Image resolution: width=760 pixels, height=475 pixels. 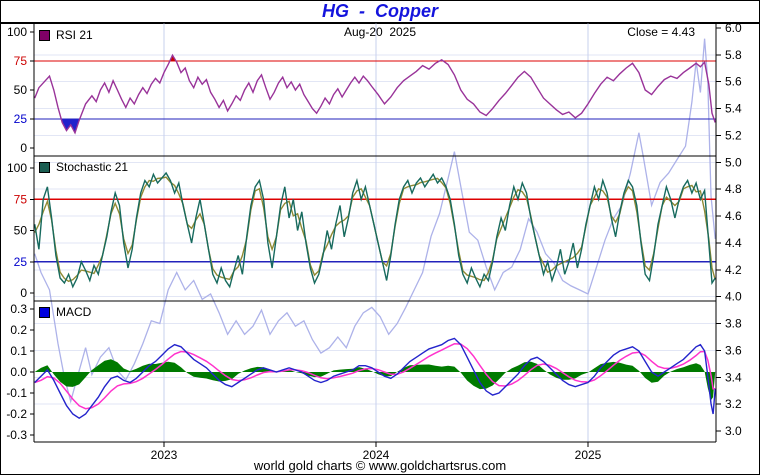 I want to click on left-axis-label: -0.2, so click(x=16, y=414).